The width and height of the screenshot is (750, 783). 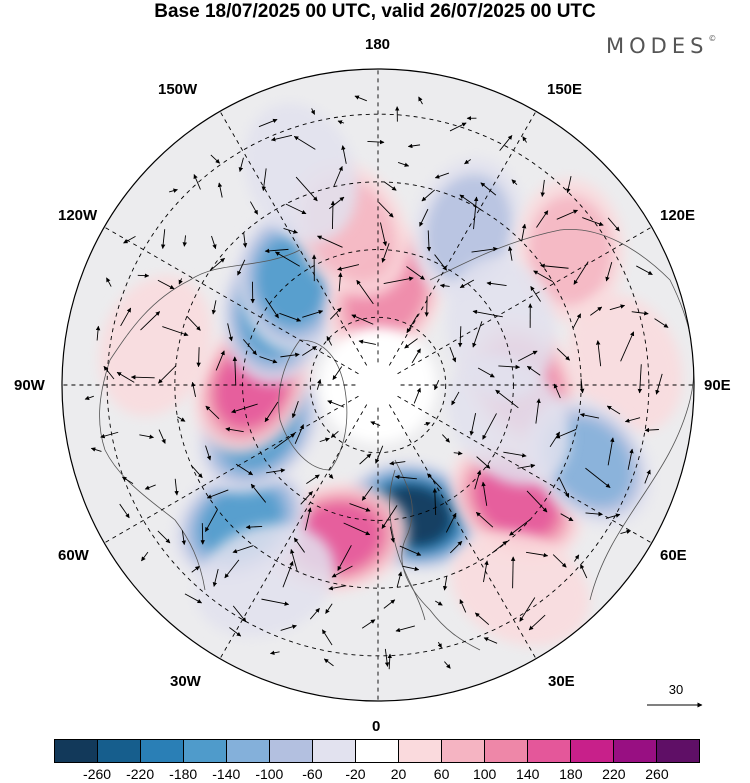 I want to click on colorbar-tick-label: -220, so click(x=140, y=774).